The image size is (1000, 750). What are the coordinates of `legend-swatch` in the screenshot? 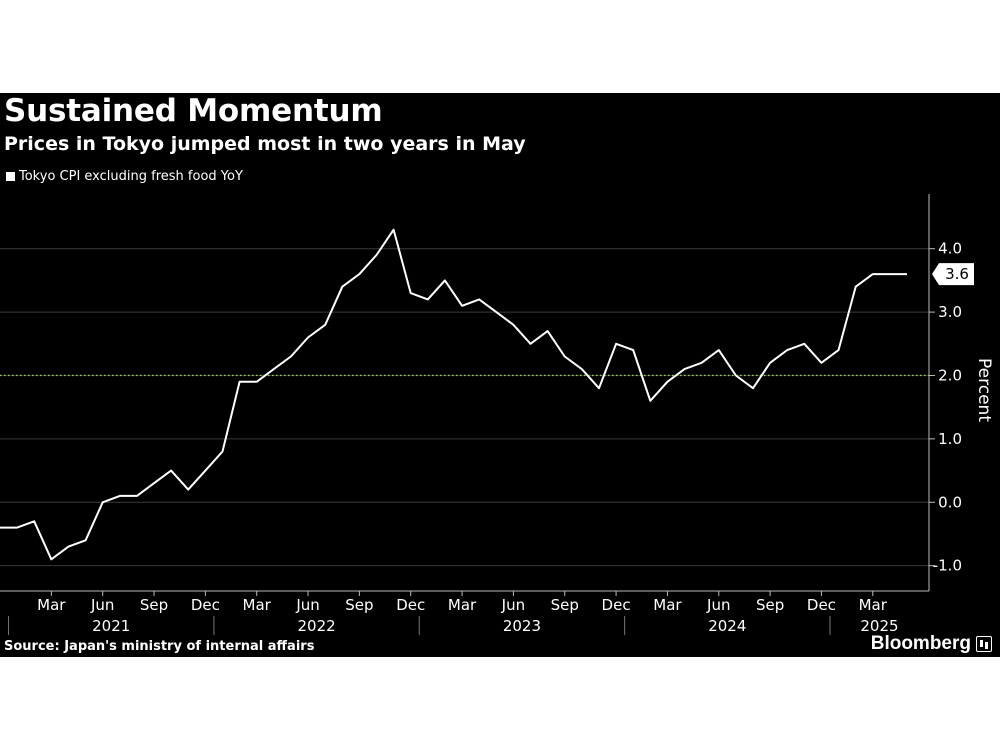 It's located at (10, 176).